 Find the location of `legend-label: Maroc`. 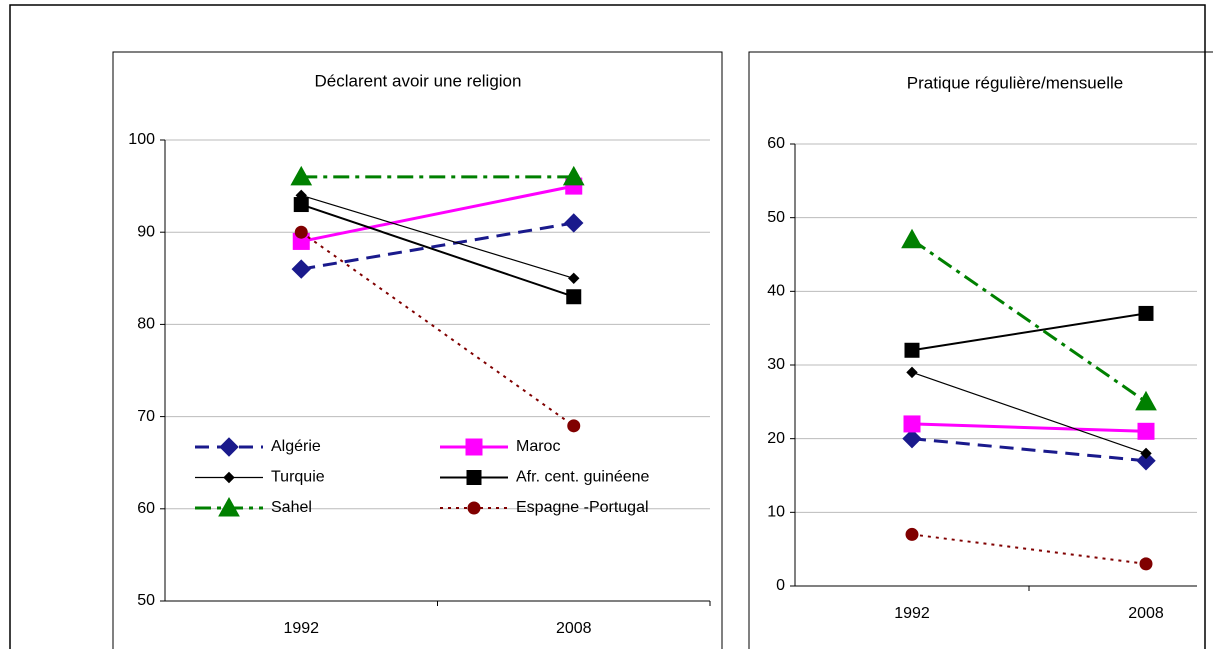

legend-label: Maroc is located at coordinates (538, 446).